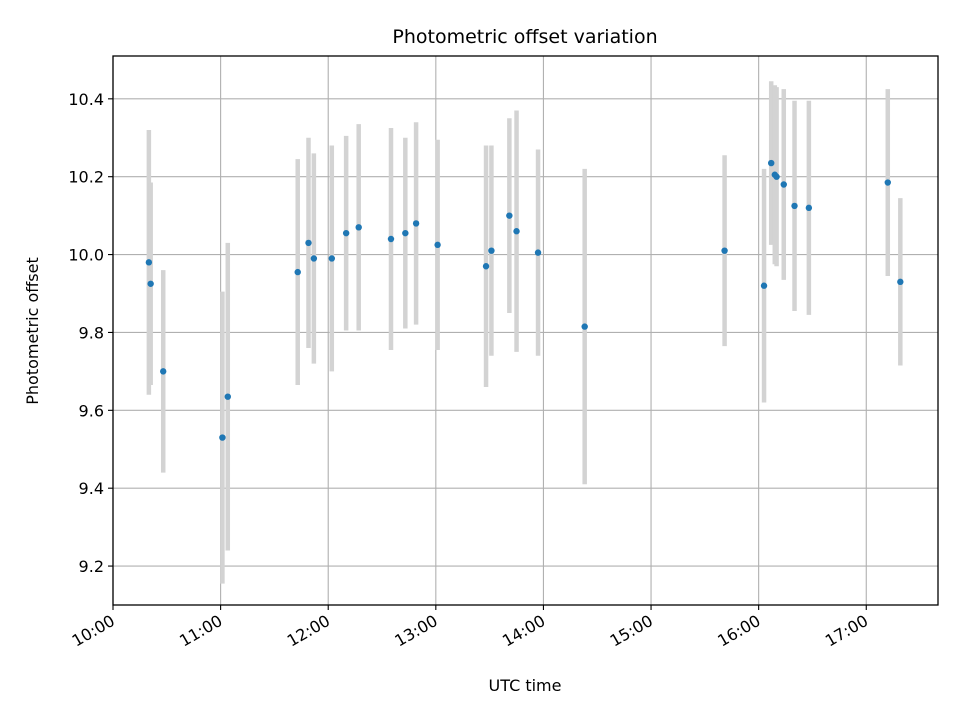 The image size is (960, 720). What do you see at coordinates (32, 331) in the screenshot?
I see `y-axis-title: Photometric offset` at bounding box center [32, 331].